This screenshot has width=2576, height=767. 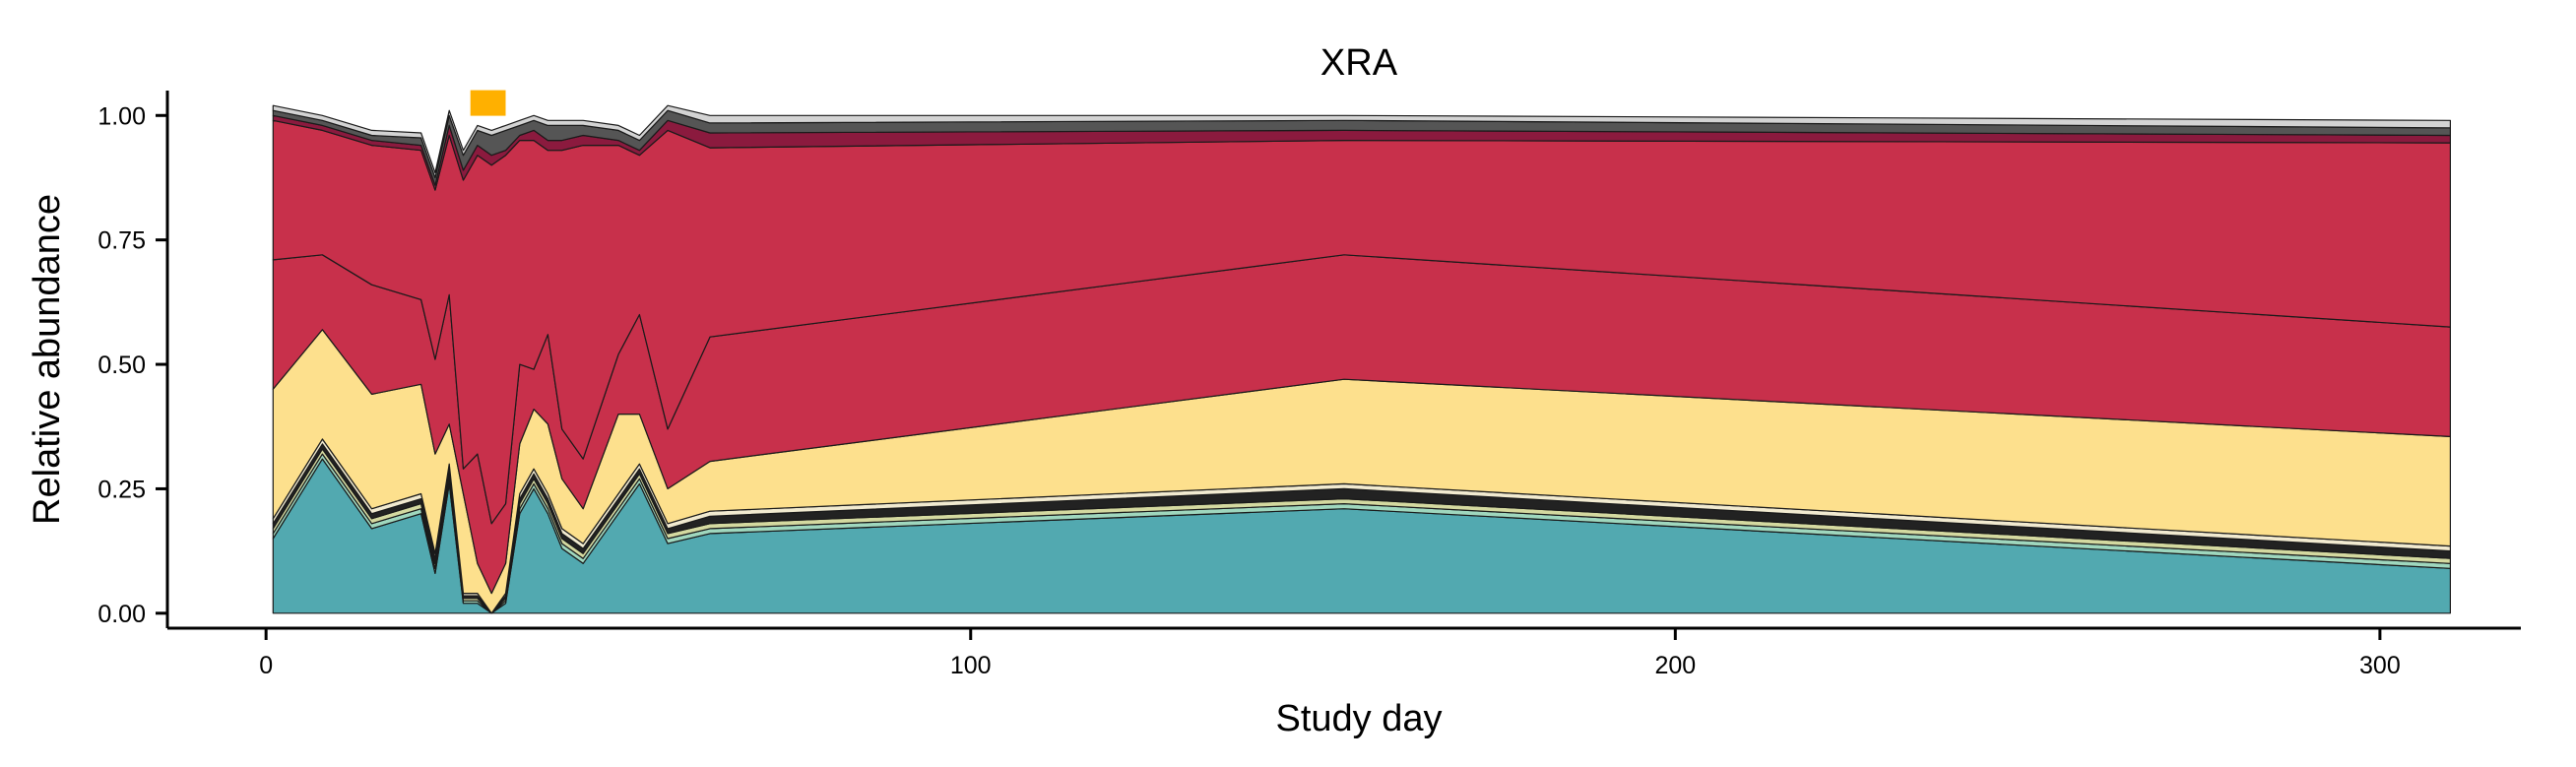 What do you see at coordinates (121, 116) in the screenshot?
I see `y-tick-label: 1.00` at bounding box center [121, 116].